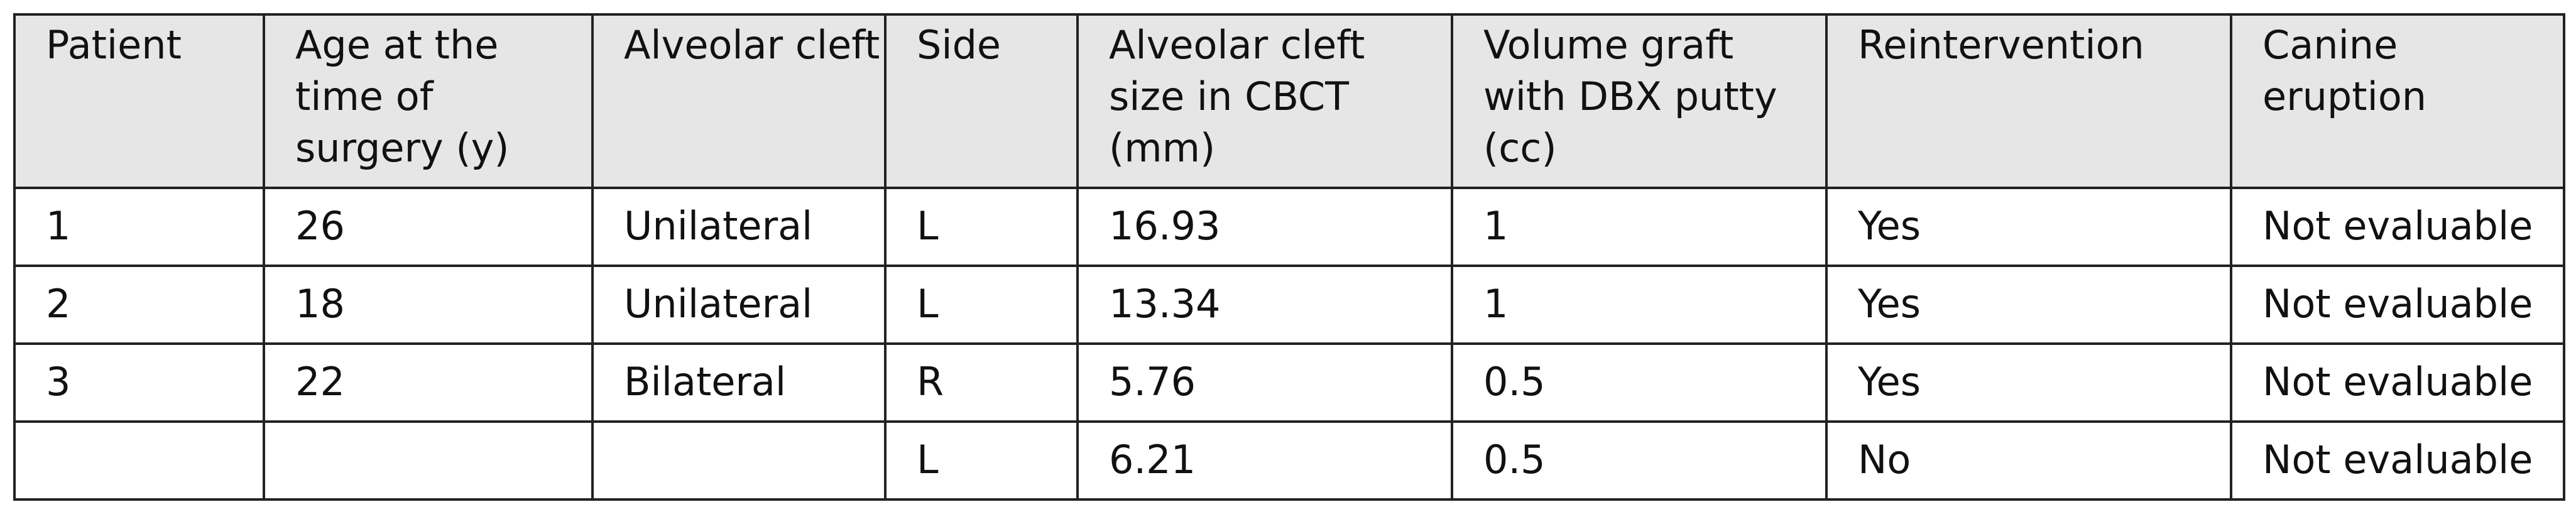 The image size is (2576, 524). What do you see at coordinates (2397, 101) in the screenshot?
I see `header-cell: Canine eruption` at bounding box center [2397, 101].